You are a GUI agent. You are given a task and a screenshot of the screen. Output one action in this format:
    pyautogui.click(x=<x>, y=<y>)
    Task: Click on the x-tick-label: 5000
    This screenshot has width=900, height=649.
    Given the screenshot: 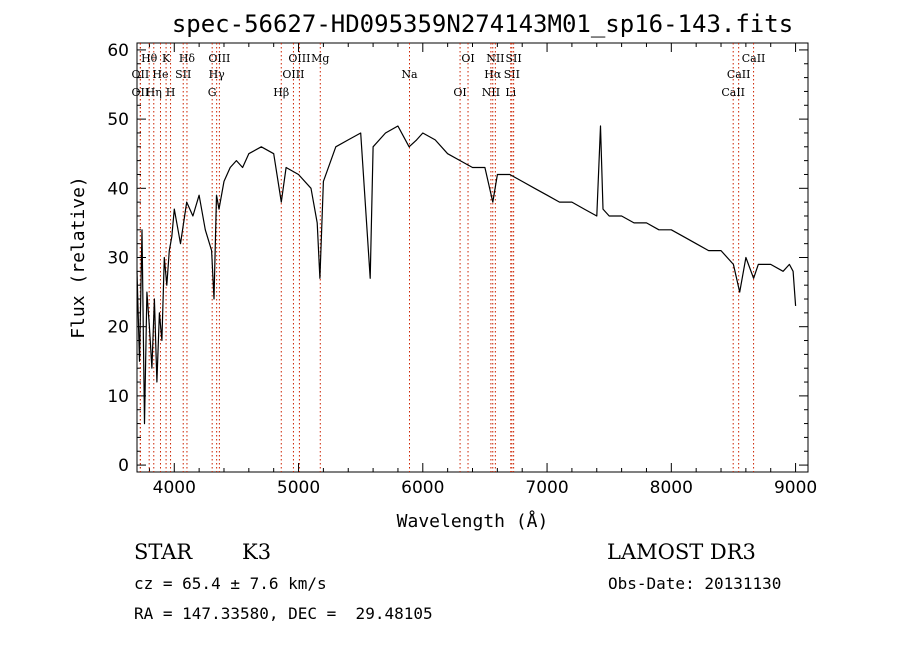 What is the action you would take?
    pyautogui.click(x=298, y=488)
    